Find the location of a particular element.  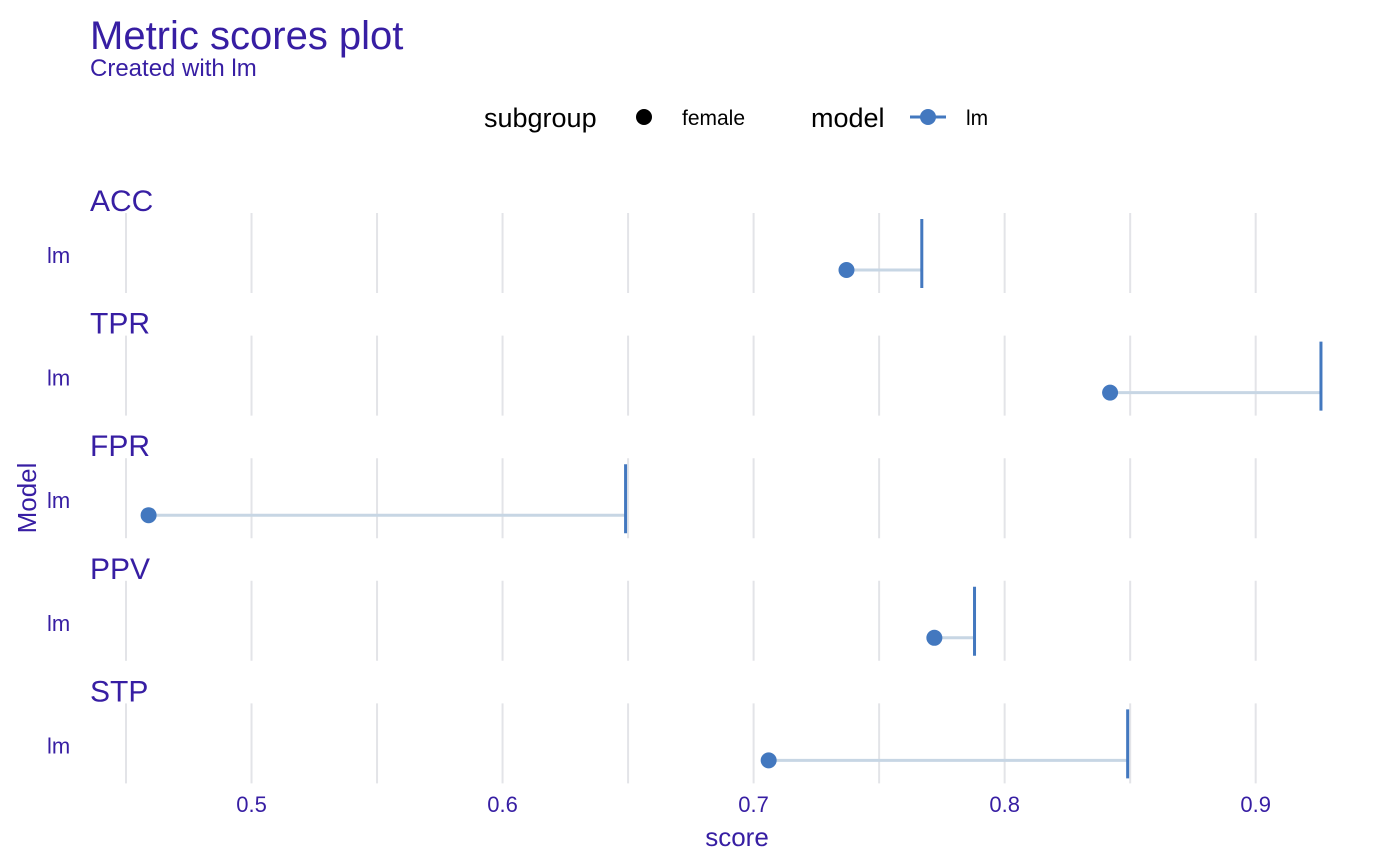

facet-label-ppv: PPV is located at coordinates (120, 569).